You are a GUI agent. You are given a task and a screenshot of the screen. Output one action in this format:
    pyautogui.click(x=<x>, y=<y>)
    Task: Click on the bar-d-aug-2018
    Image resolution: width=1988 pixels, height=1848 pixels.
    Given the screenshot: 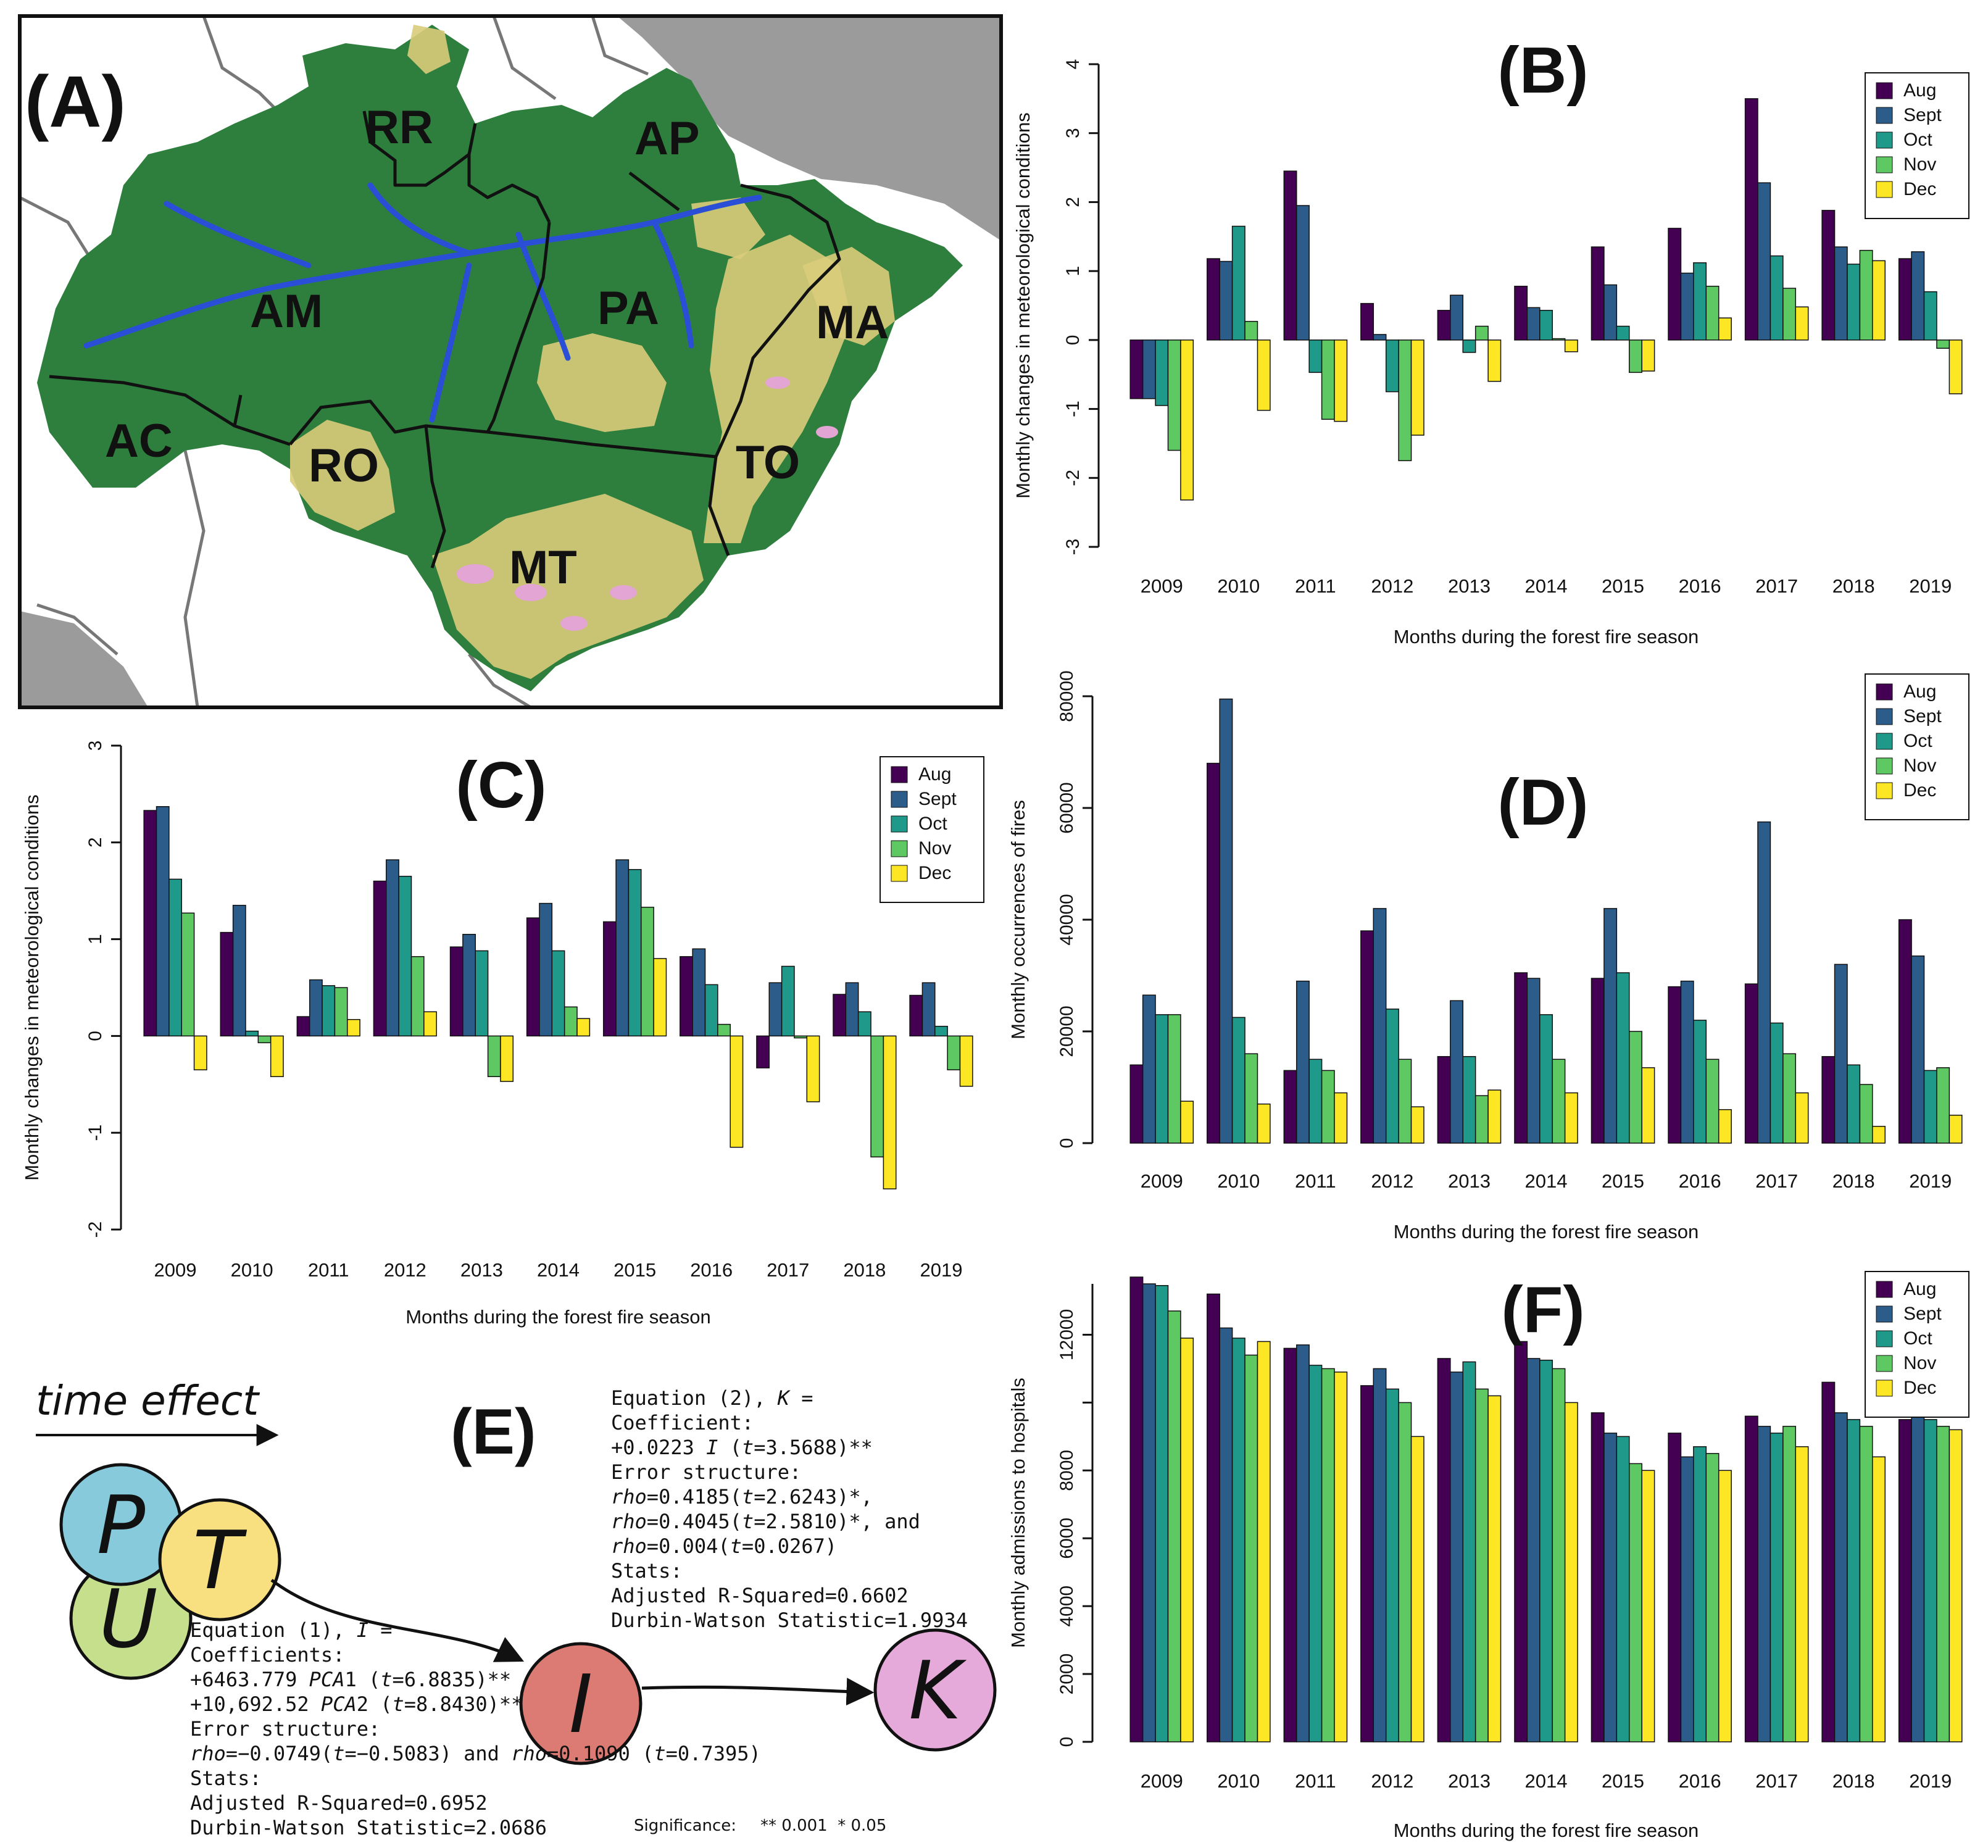 What is the action you would take?
    pyautogui.click(x=1828, y=1099)
    